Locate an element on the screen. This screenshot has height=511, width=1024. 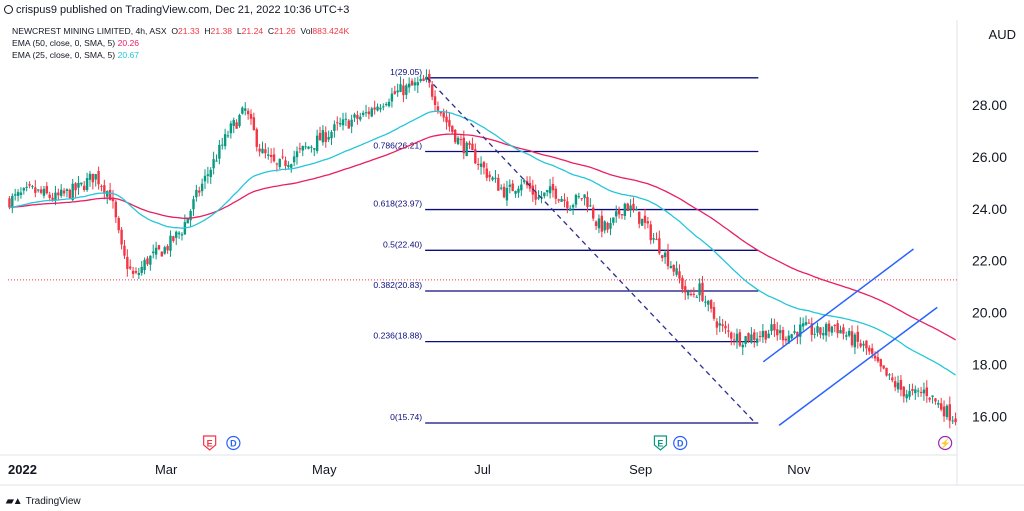
high-label: H is located at coordinates (207, 31).